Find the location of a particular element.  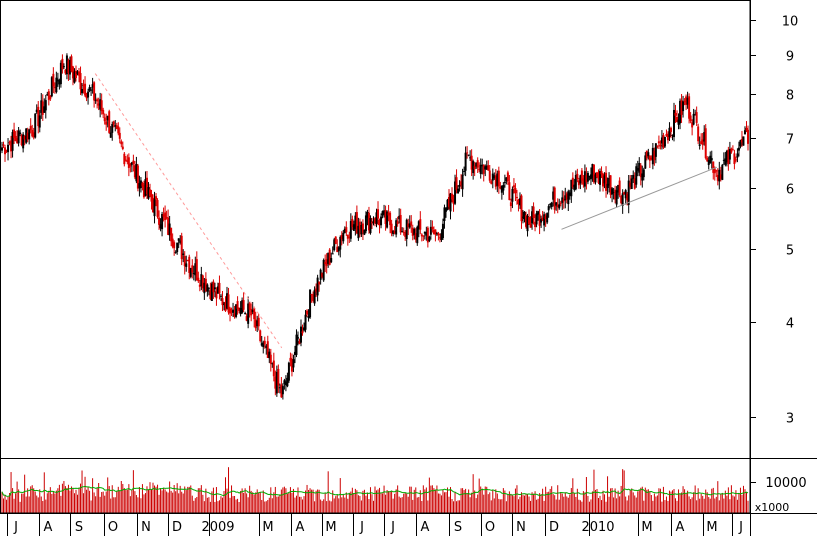

month-label: N is located at coordinates (521, 527).